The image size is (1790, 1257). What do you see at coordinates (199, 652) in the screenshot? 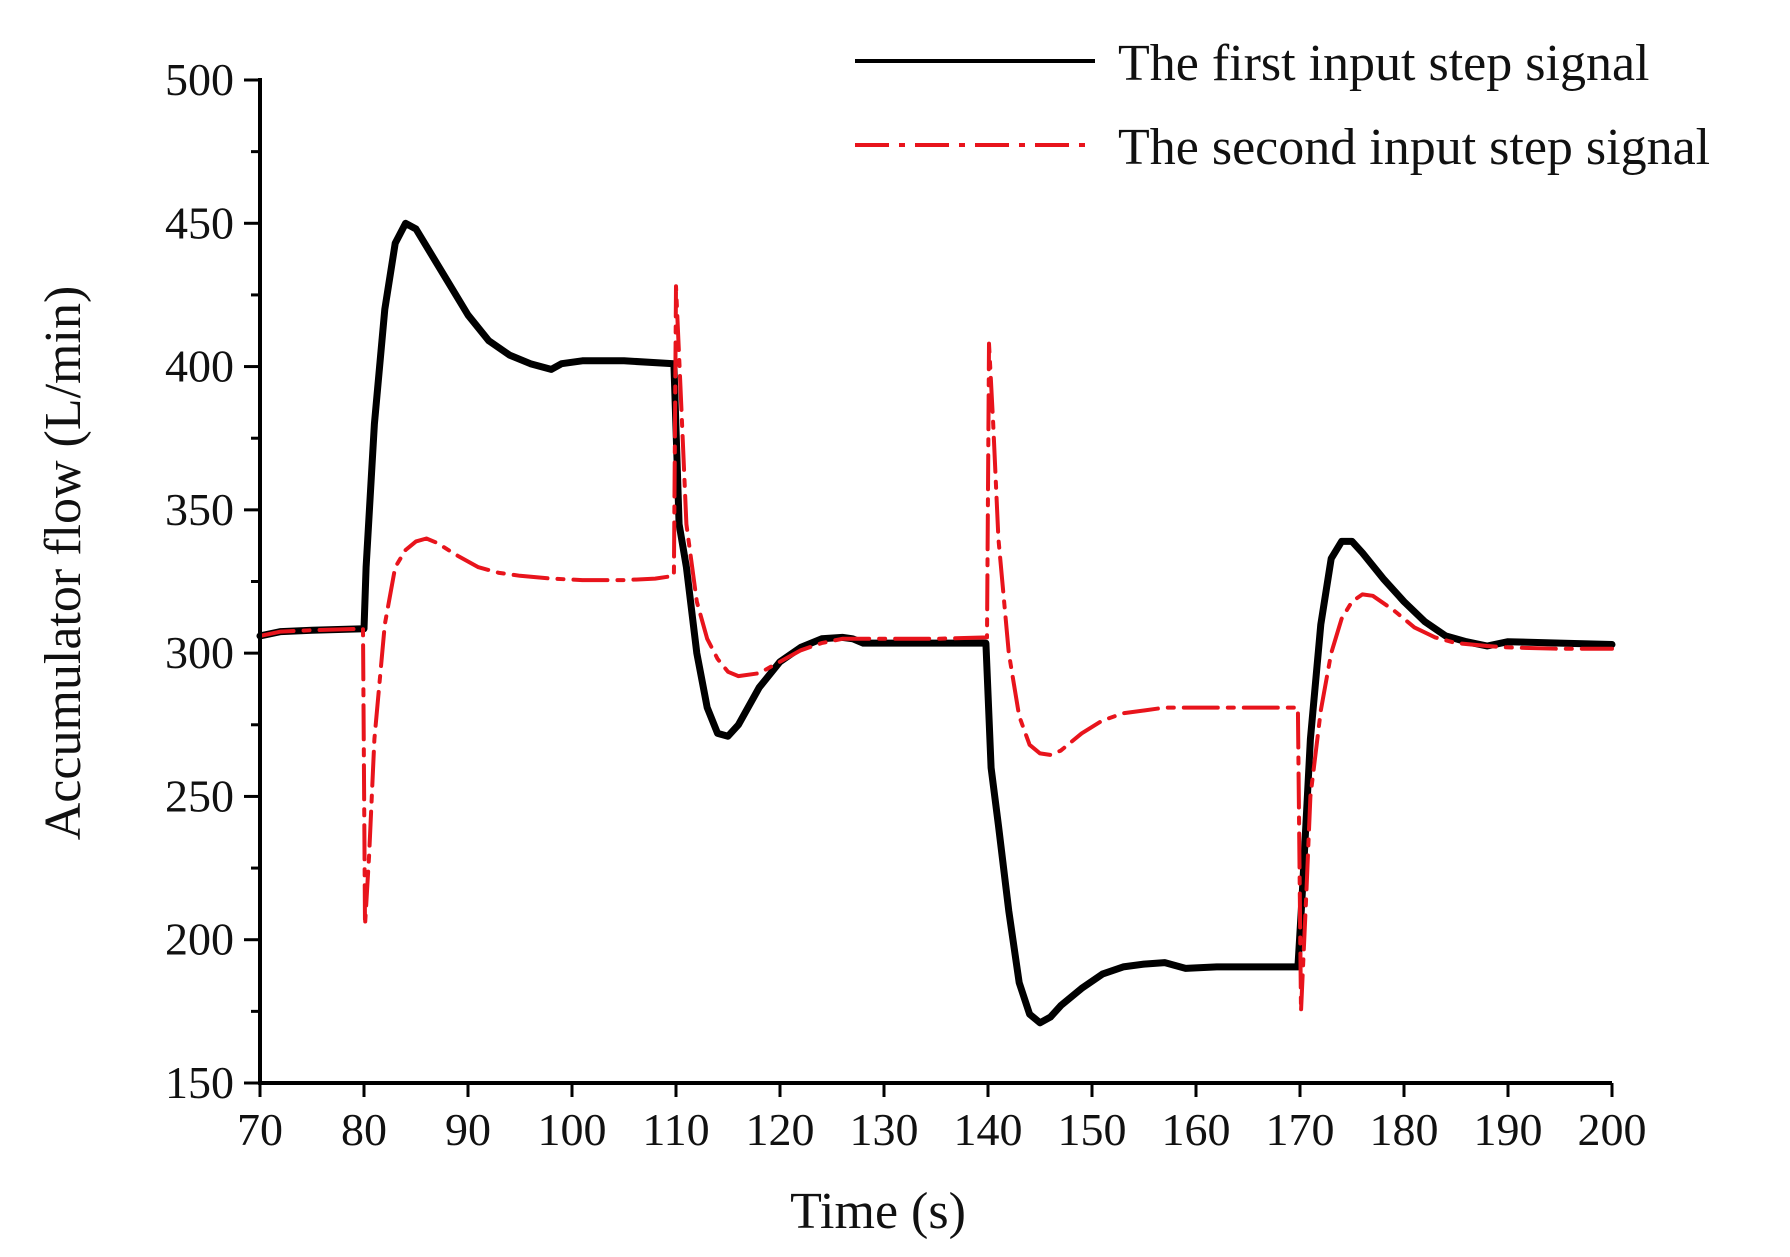
I see `y-tick-label-300: 300` at bounding box center [199, 652].